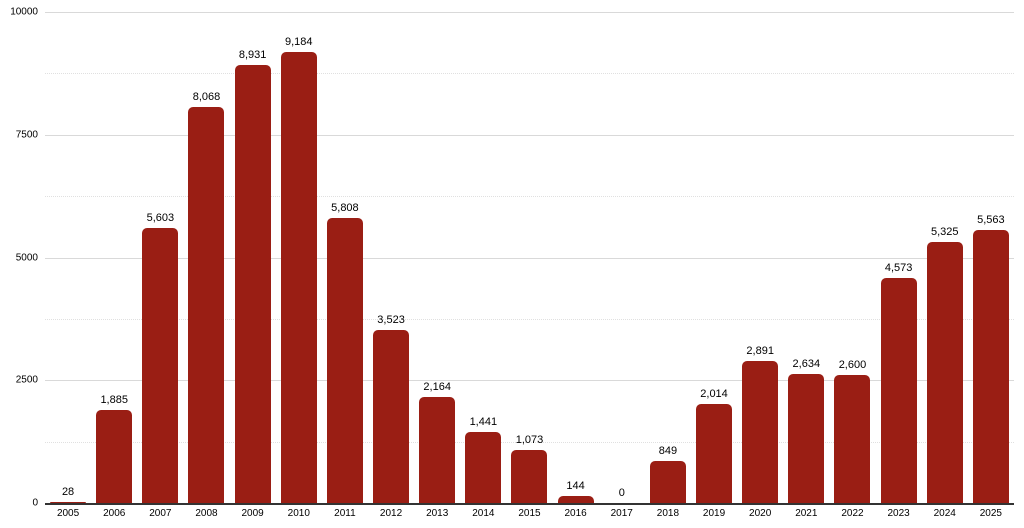 The width and height of the screenshot is (1024, 528). I want to click on bar-column-2007: 5,603, so click(160, 257).